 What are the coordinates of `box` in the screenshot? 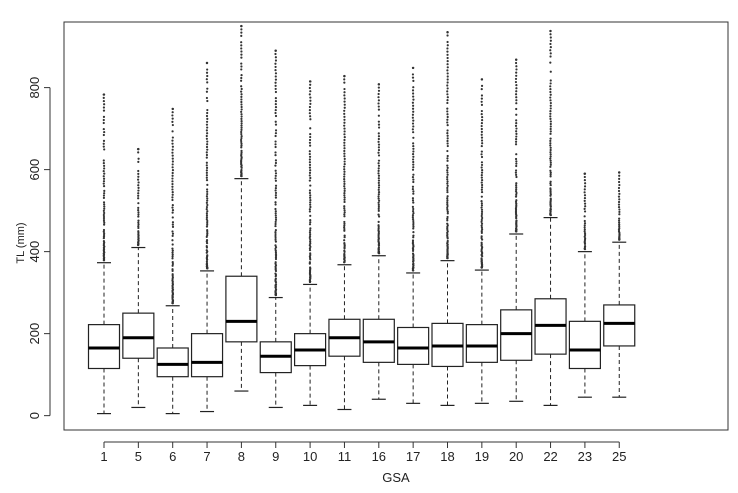 It's located at (481, 343).